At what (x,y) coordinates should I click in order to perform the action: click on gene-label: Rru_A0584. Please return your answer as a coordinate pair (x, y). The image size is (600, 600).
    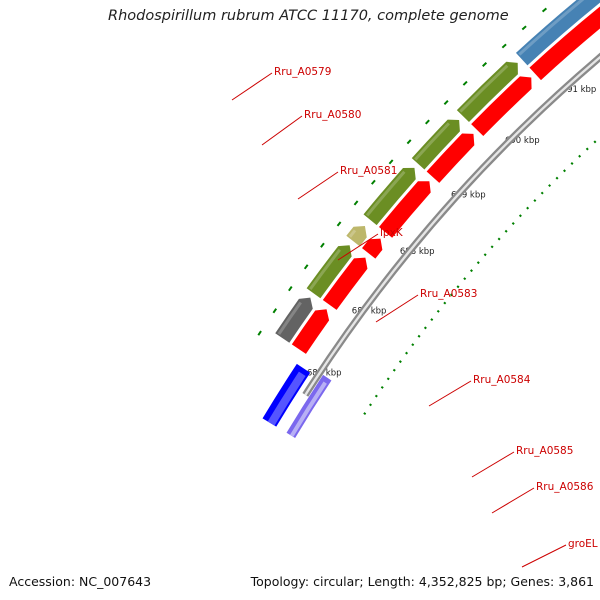
    Looking at the image, I should click on (502, 380).